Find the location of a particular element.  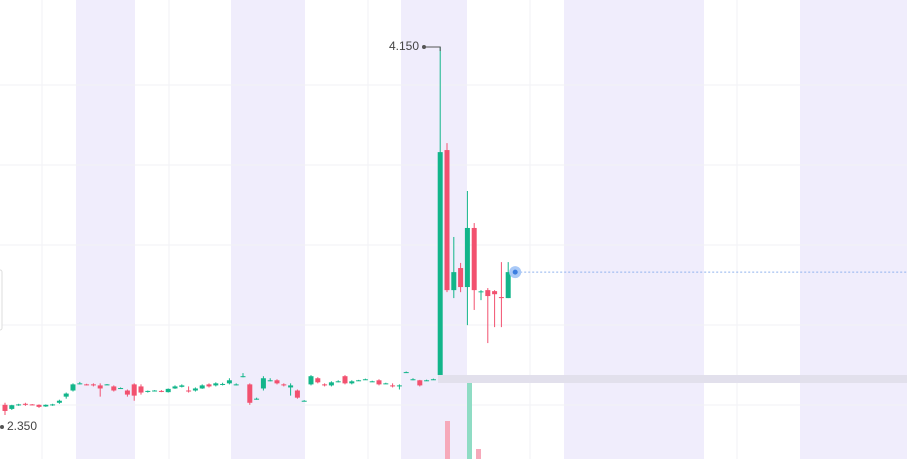

low-dot is located at coordinates (2, 427).